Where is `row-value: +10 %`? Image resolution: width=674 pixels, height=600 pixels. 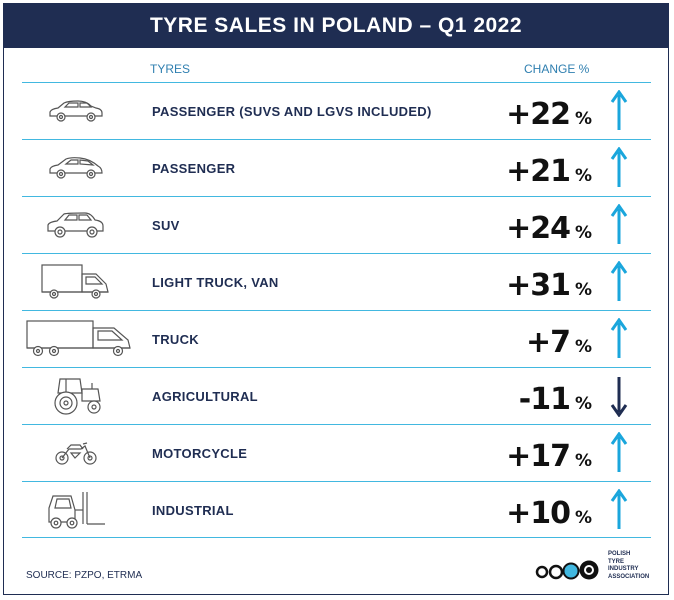
row-value: +10 % is located at coordinates (549, 510).